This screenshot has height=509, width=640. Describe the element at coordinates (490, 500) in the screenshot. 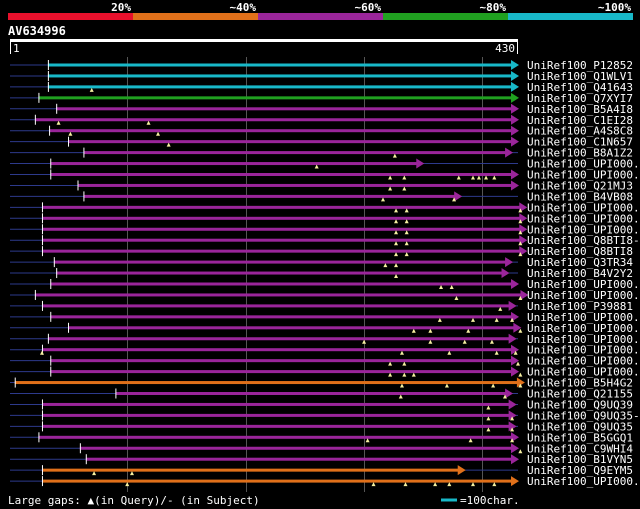

I see `footer-scale-label: =100char.` at that location.